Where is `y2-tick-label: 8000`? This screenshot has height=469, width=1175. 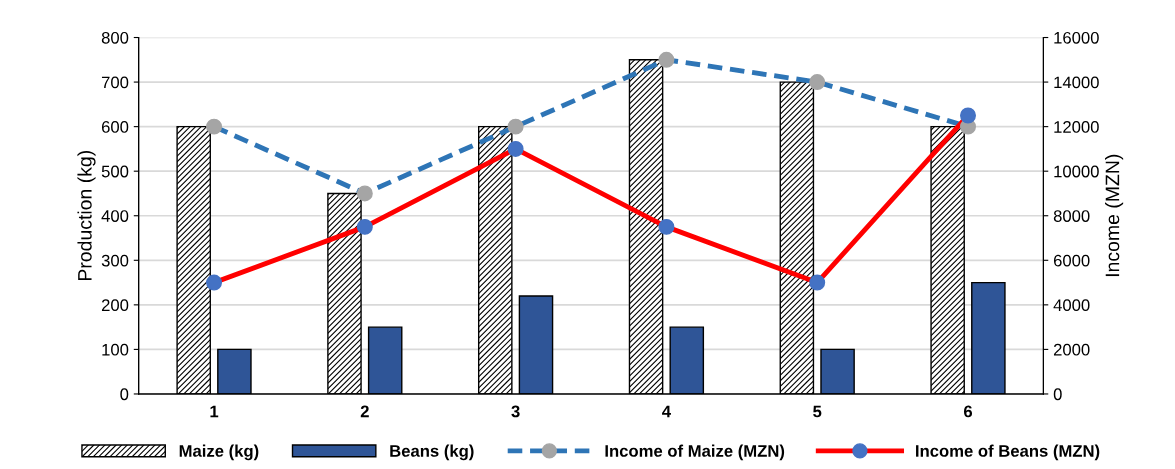 y2-tick-label: 8000 is located at coordinates (1071, 216).